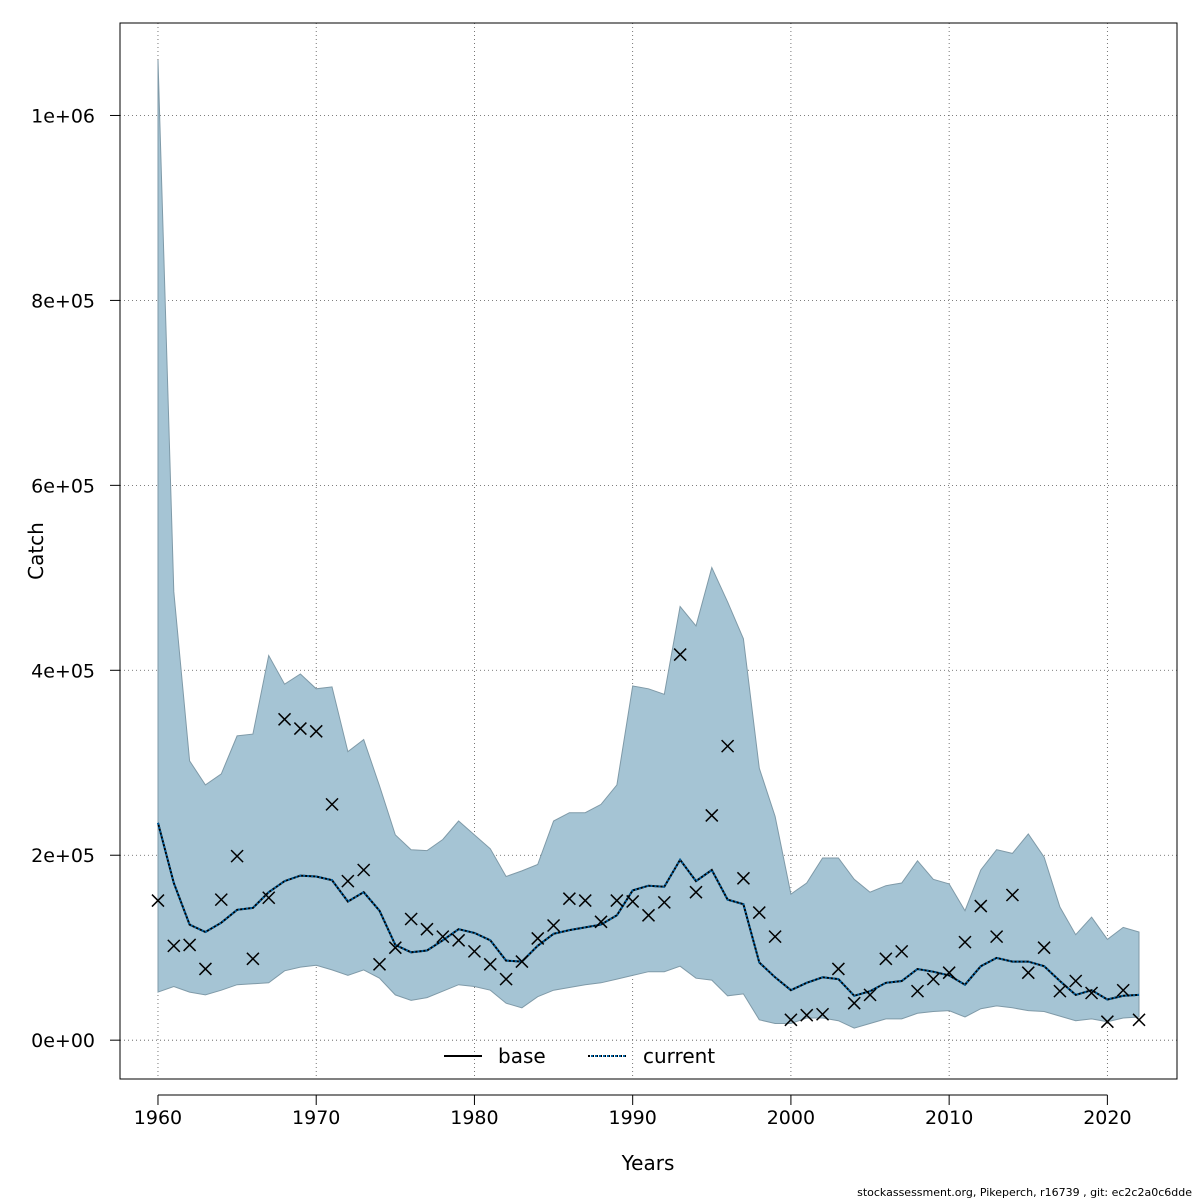 This screenshot has width=1200, height=1200. I want to click on y-tick-label: 4e+05, so click(63, 671).